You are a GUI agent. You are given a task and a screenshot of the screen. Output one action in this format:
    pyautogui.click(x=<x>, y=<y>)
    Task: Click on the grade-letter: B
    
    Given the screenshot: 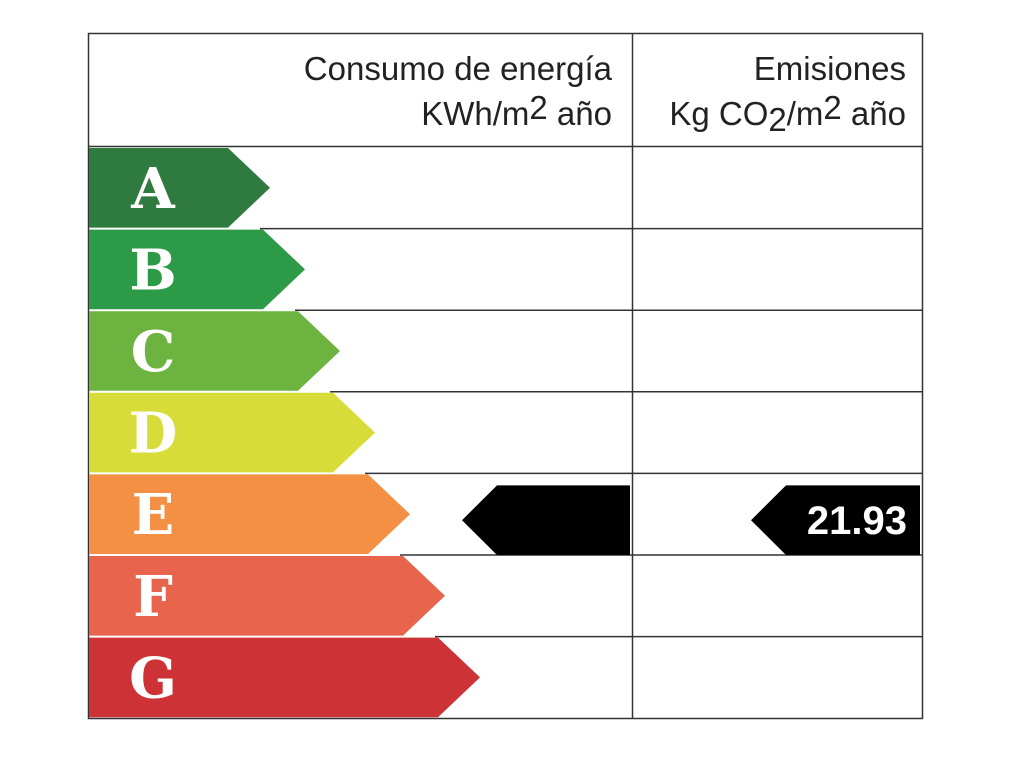 What is the action you would take?
    pyautogui.click(x=152, y=270)
    